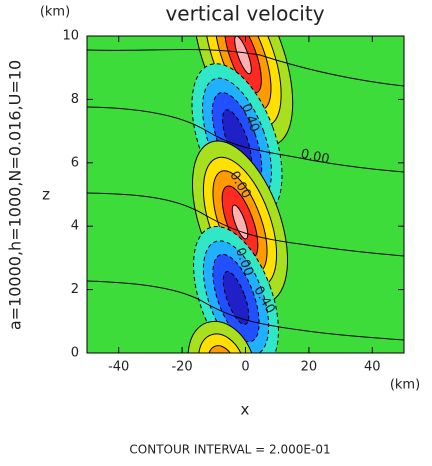 The image size is (432, 466). Describe the element at coordinates (181, 367) in the screenshot. I see `x-tick-label: -20` at that location.